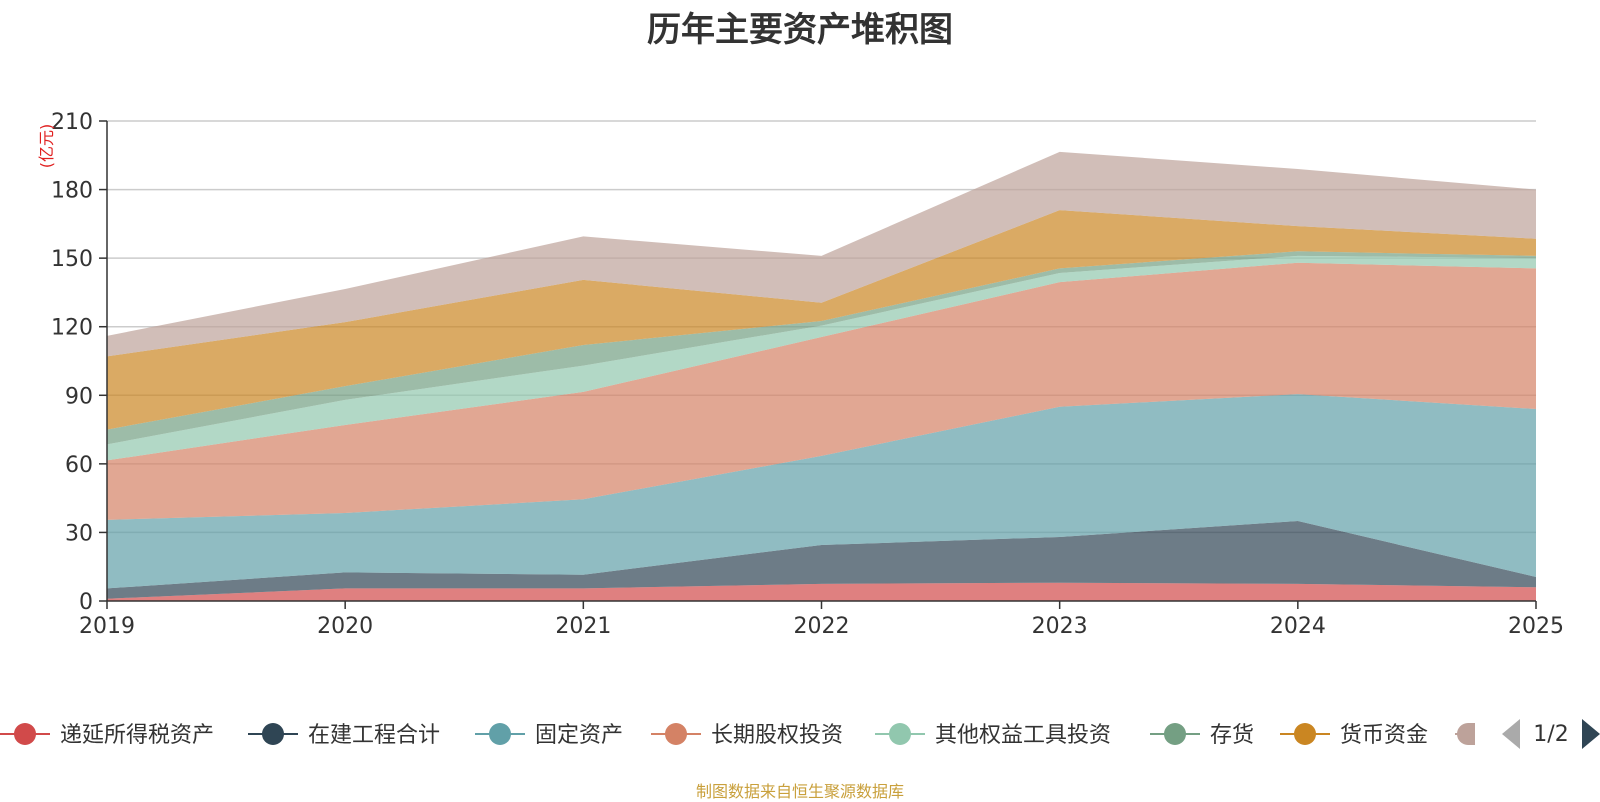  What do you see at coordinates (777, 735) in the screenshot?
I see `legend-label: 长期股权投资` at bounding box center [777, 735].